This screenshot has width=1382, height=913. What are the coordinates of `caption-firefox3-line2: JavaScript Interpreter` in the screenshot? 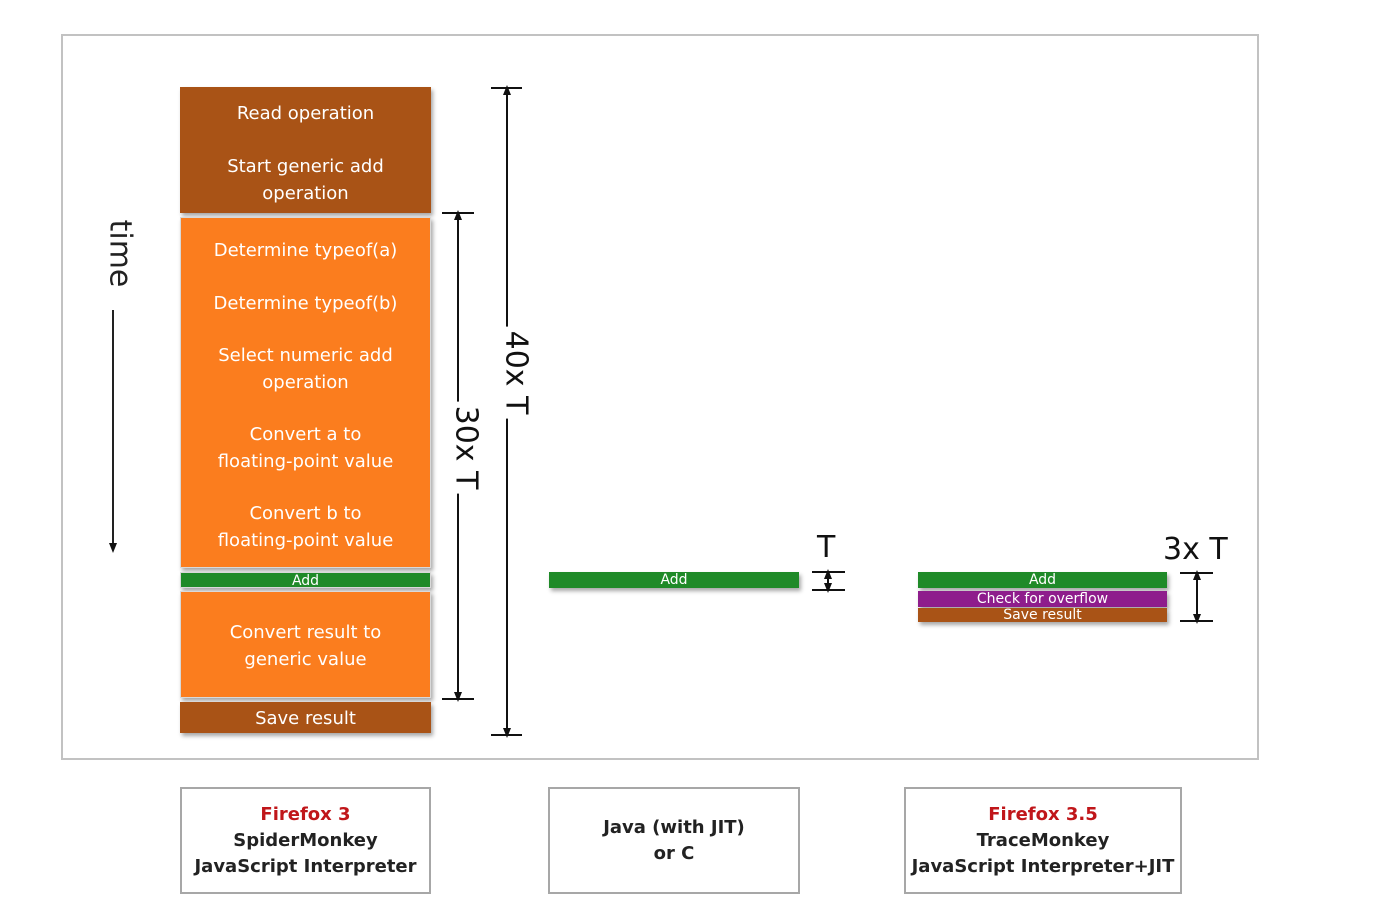 It's located at (305, 866).